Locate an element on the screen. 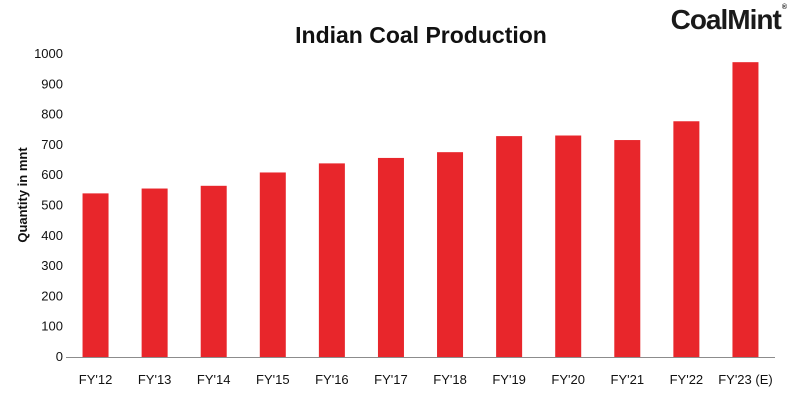 The width and height of the screenshot is (800, 400). y-tick-label: 300 is located at coordinates (52, 265).